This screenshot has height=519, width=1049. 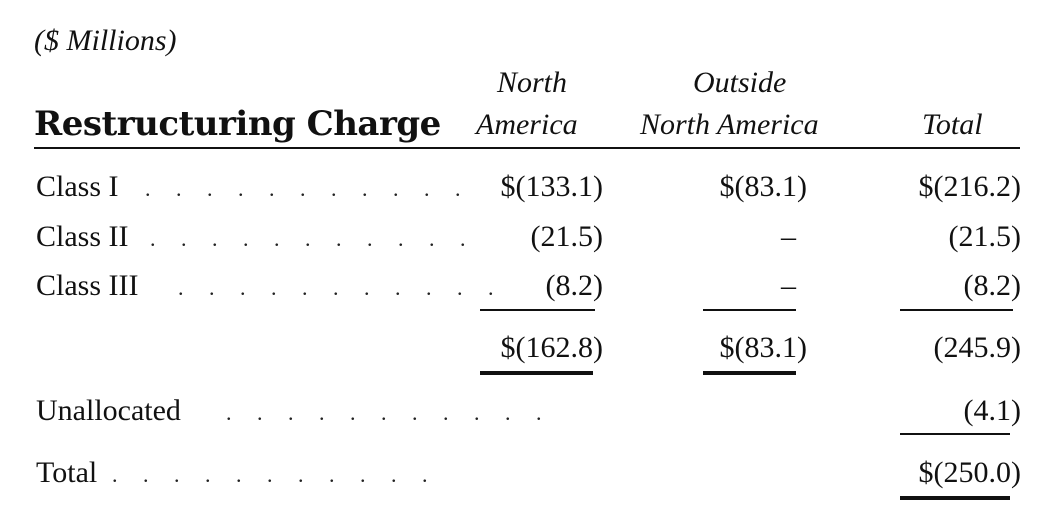 I want to click on table-title: Restructuring Charge, so click(x=237, y=124).